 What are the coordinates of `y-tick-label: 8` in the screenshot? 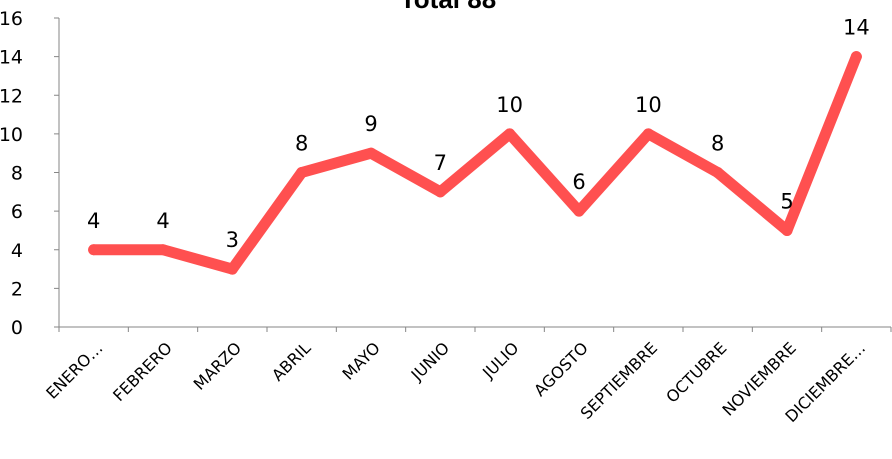 It's located at (17, 174).